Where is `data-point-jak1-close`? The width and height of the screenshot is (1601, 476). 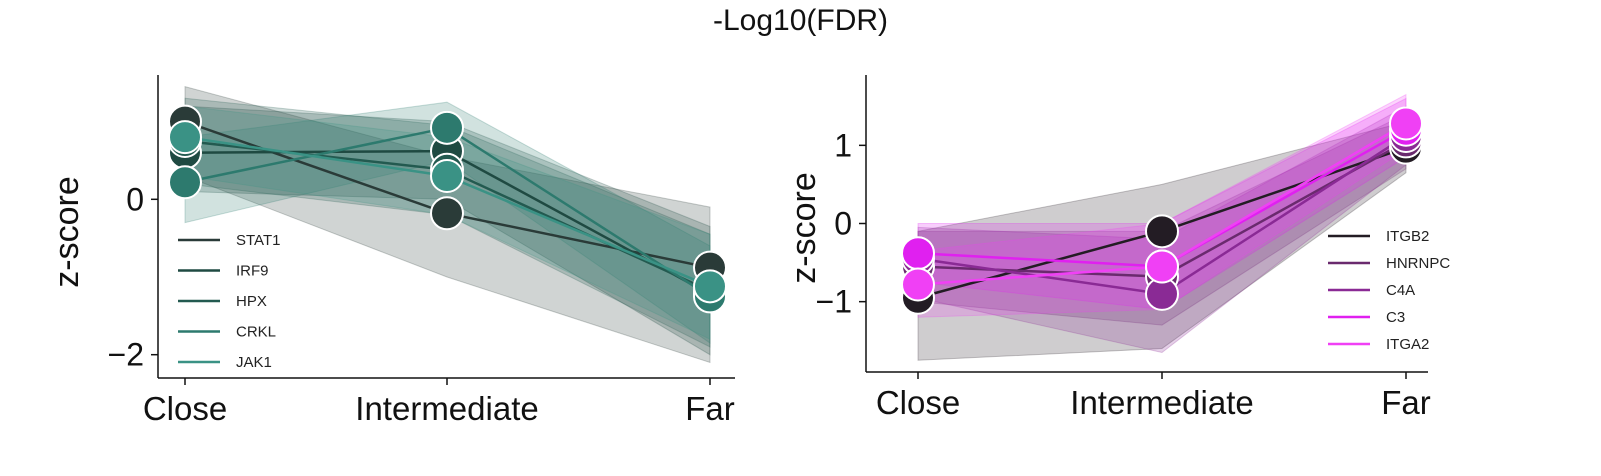 data-point-jak1-close is located at coordinates (185, 137).